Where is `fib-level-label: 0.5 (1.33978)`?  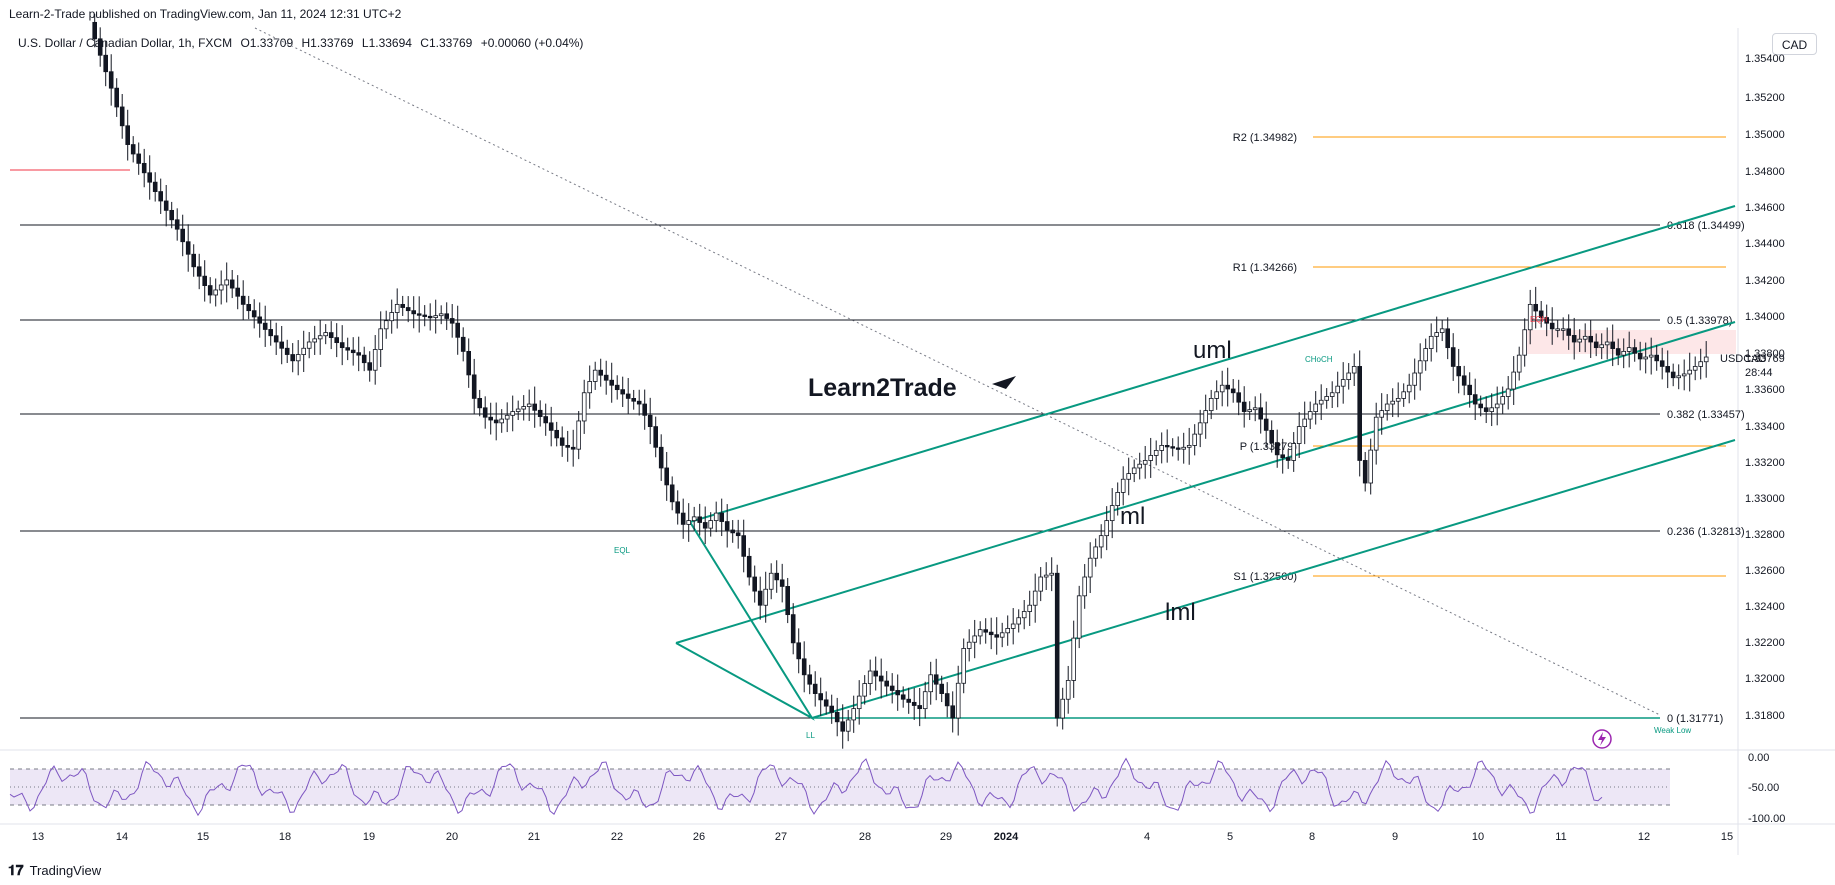 fib-level-label: 0.5 (1.33978) is located at coordinates (1699, 321).